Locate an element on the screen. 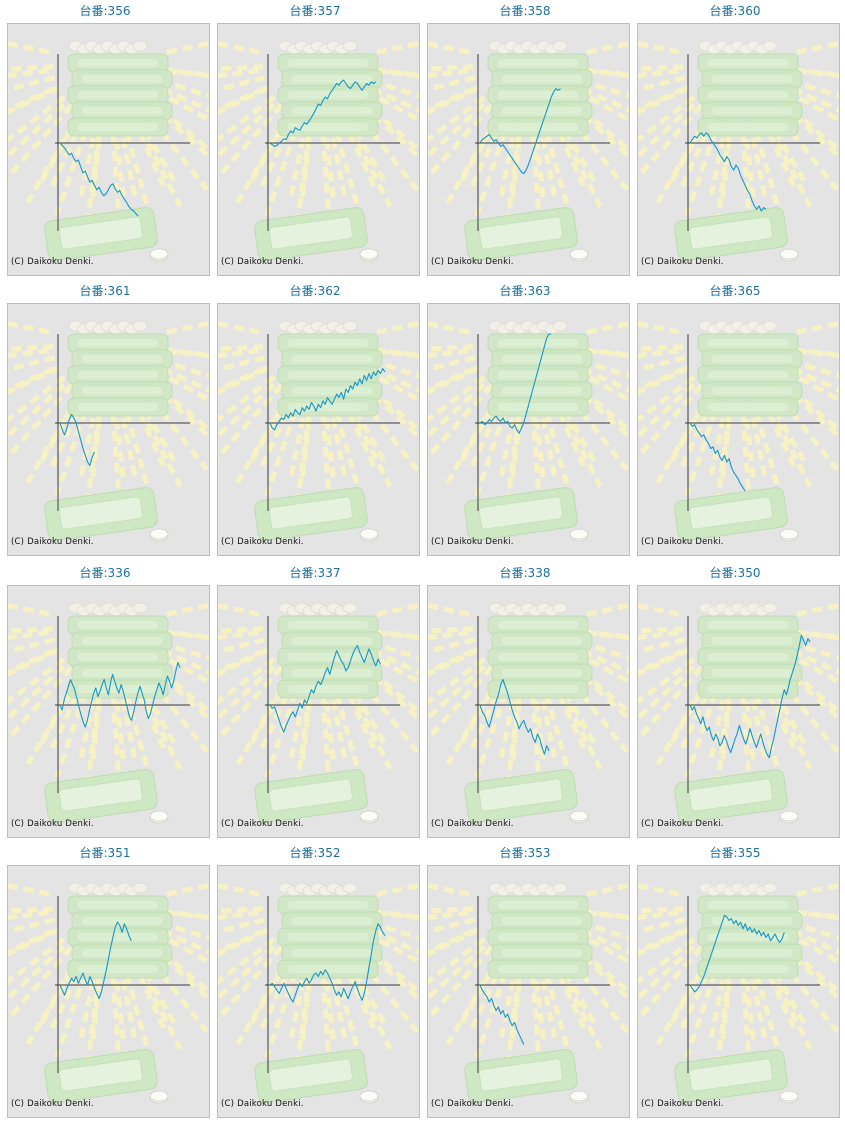 This screenshot has height=1125, width=845. machine-card: 台番:352 (C) Daikoku Denki. is located at coordinates (315, 982).